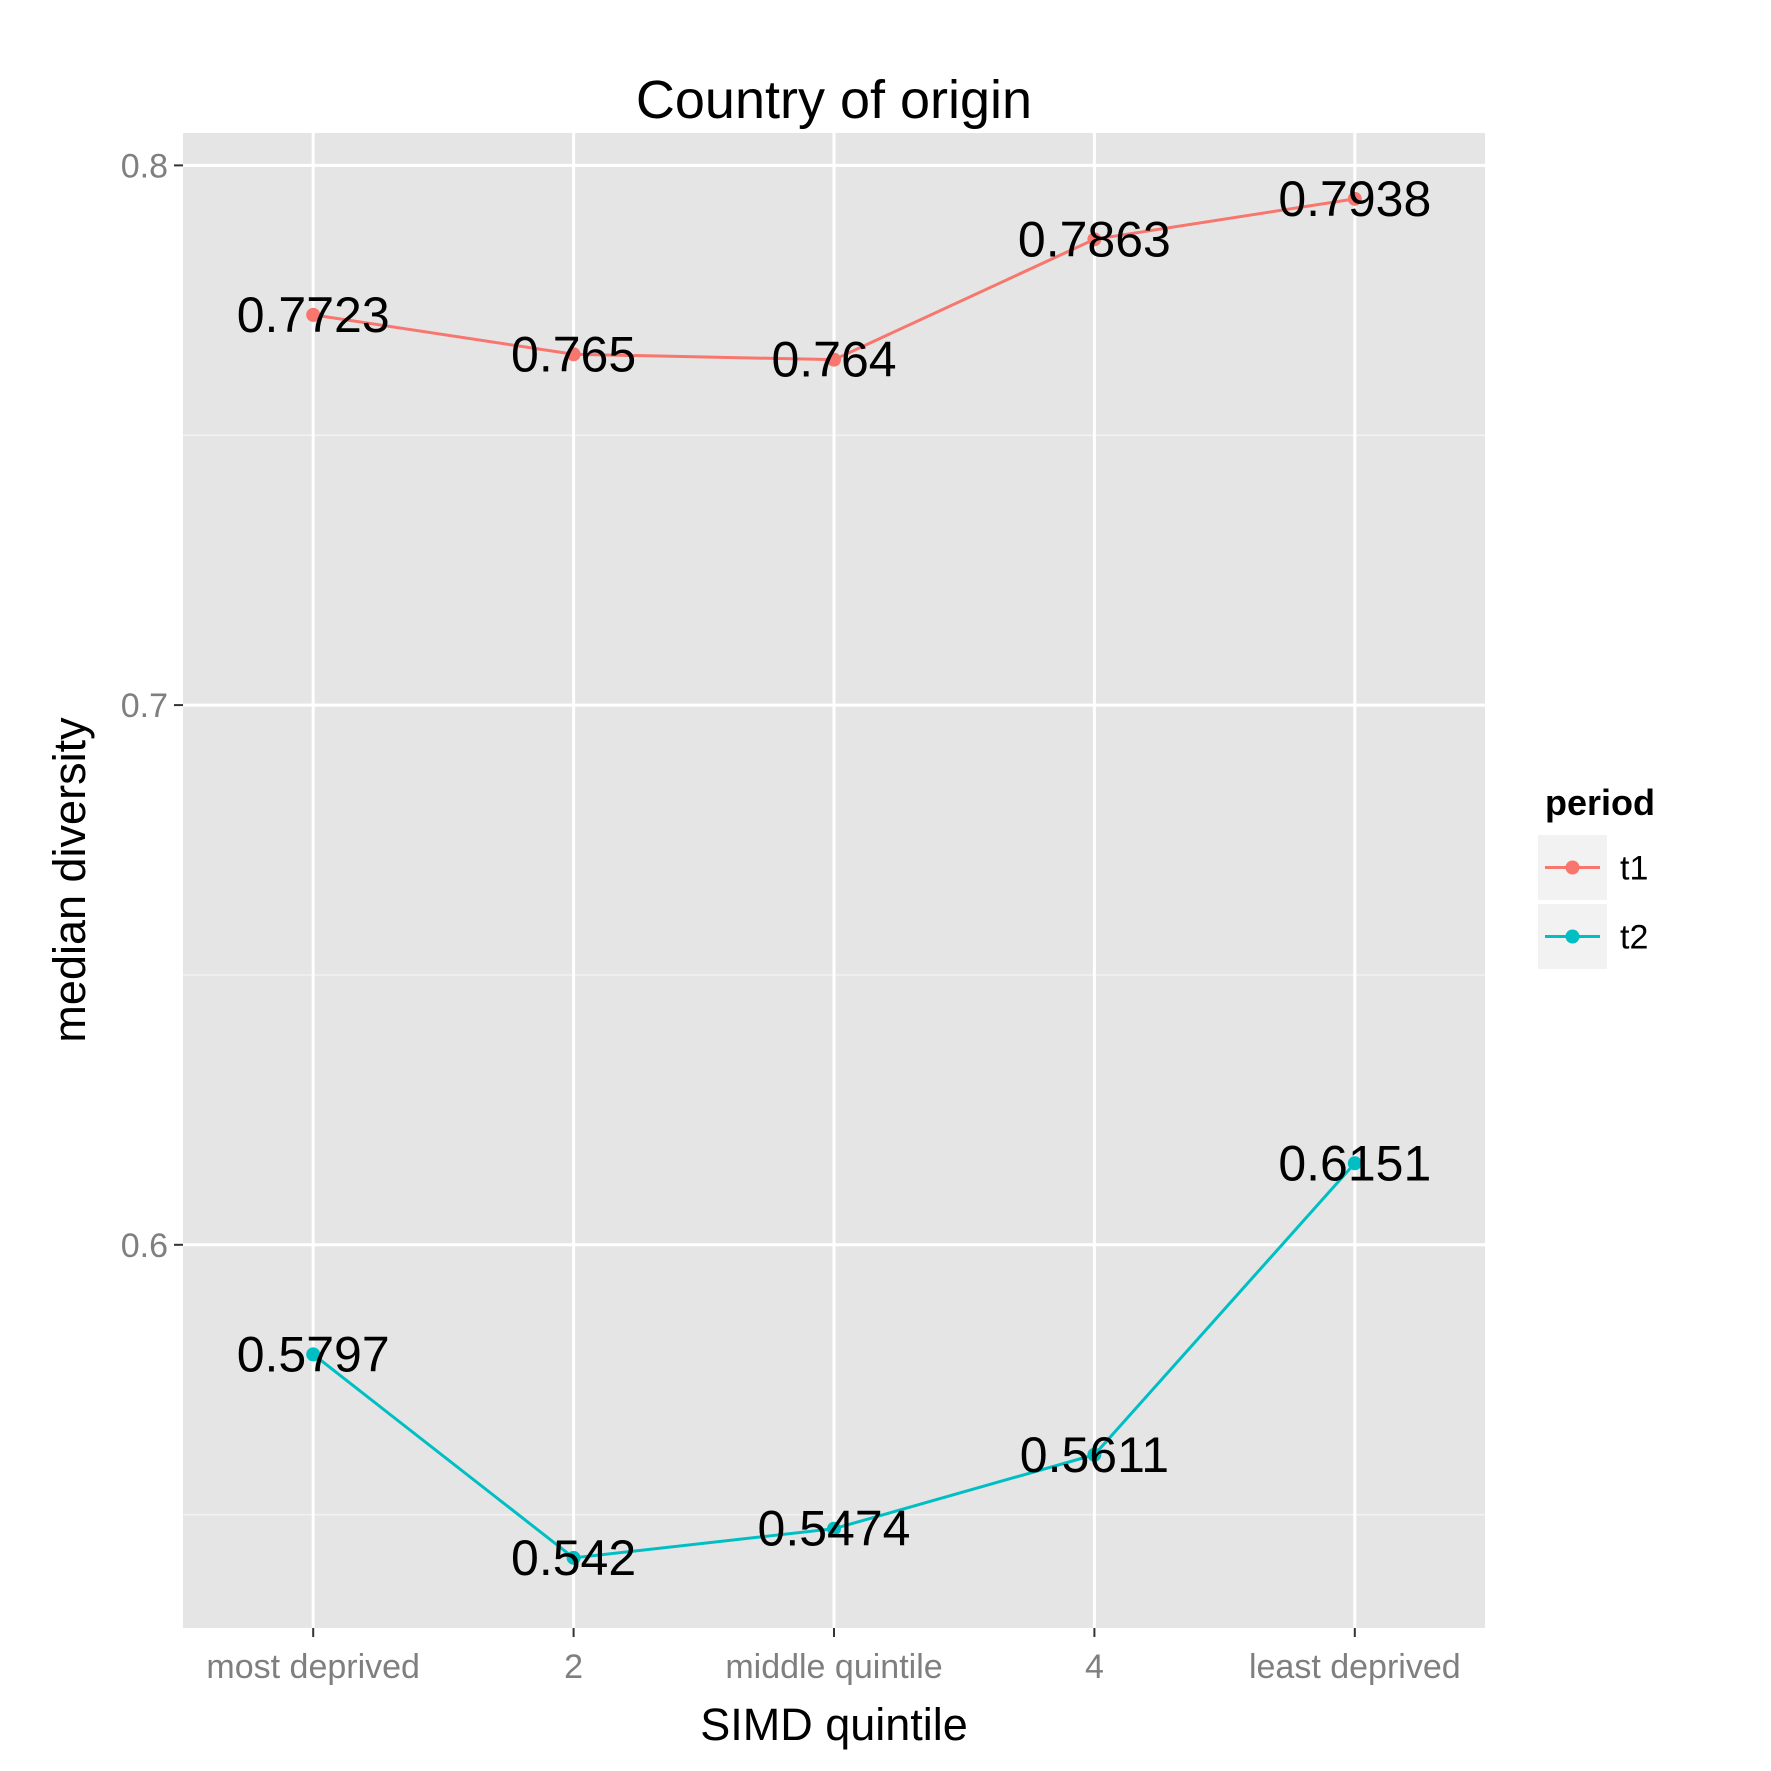  I want to click on data-label-t1: 0.764, so click(833, 360).